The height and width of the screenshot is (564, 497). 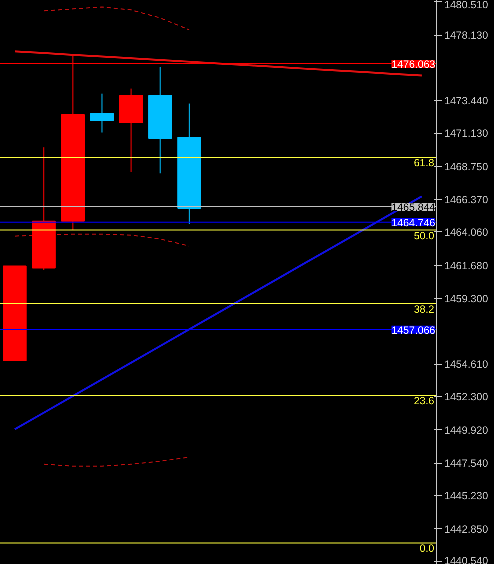 What do you see at coordinates (466, 365) in the screenshot?
I see `y-tick-label: 1454.610` at bounding box center [466, 365].